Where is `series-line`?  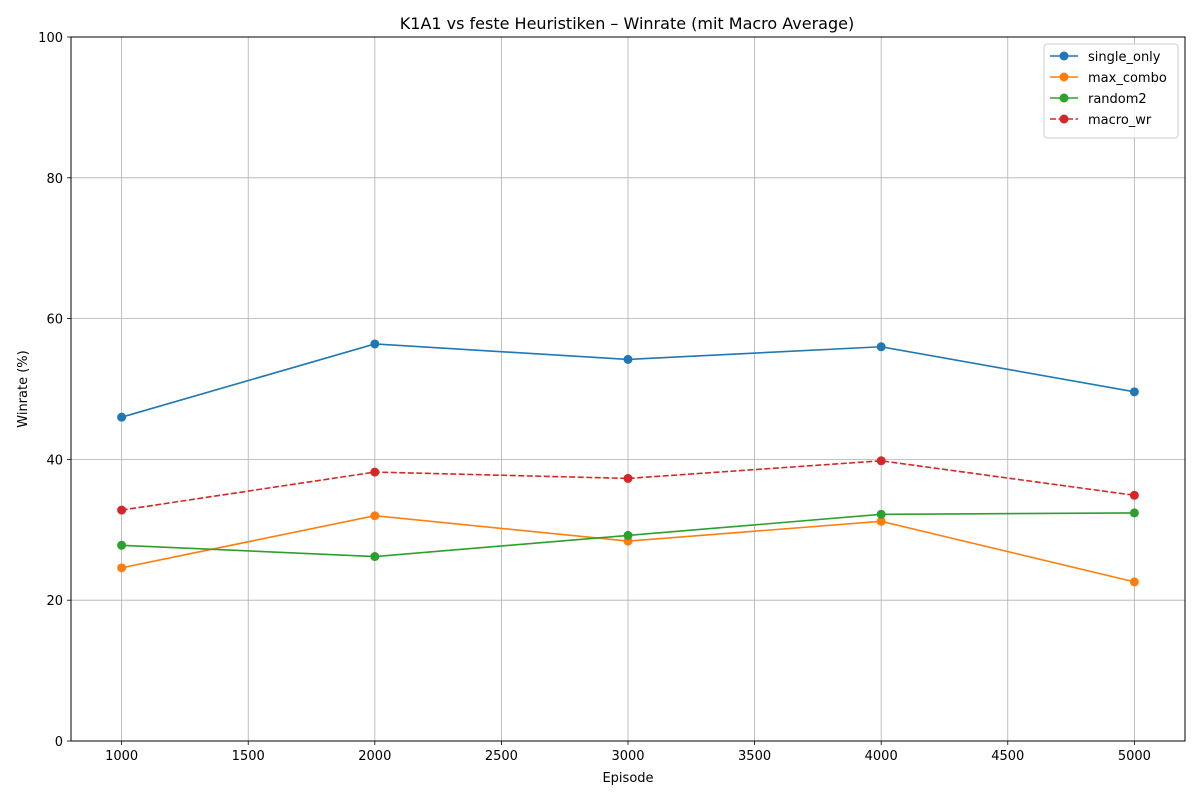 series-line is located at coordinates (628, 485).